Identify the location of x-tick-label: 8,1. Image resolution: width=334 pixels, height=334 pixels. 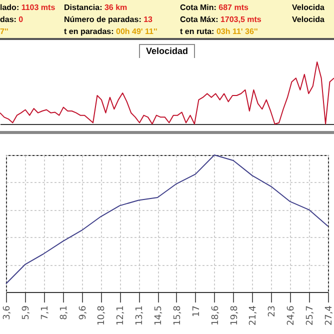
(64, 313).